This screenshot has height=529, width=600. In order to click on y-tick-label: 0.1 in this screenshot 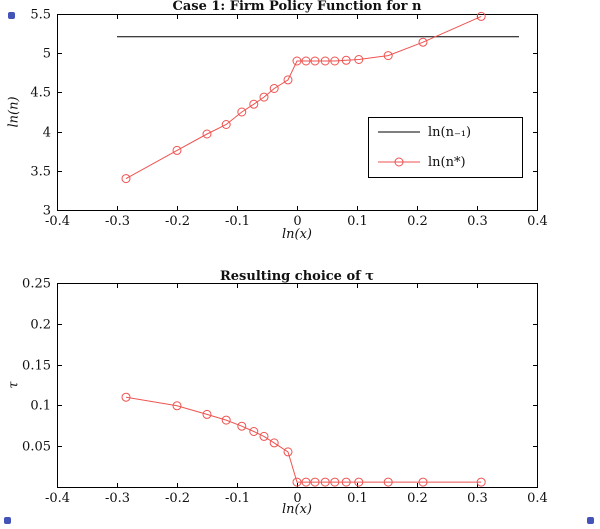, I will do `click(40, 406)`.